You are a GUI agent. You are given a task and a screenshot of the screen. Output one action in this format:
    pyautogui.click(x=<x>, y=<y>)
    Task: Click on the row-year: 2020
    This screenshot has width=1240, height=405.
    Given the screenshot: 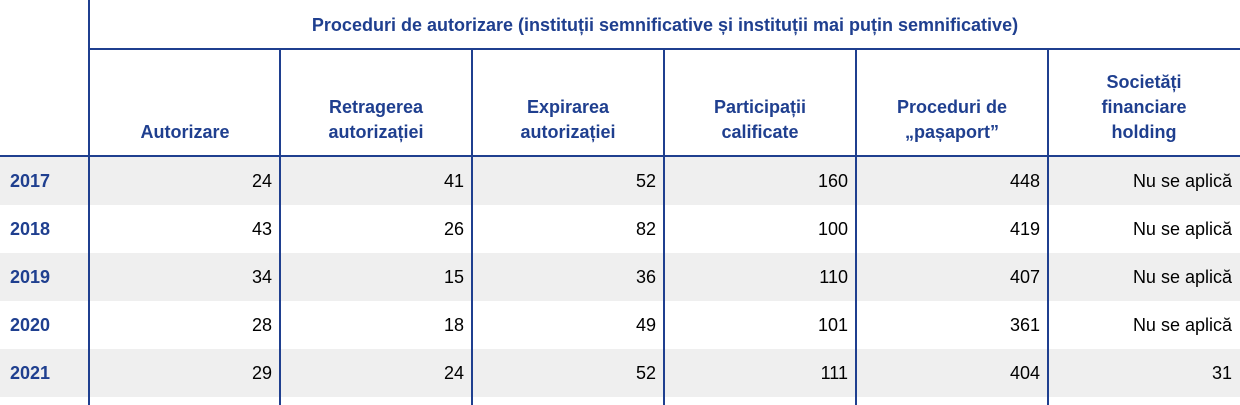 What is the action you would take?
    pyautogui.click(x=30, y=324)
    